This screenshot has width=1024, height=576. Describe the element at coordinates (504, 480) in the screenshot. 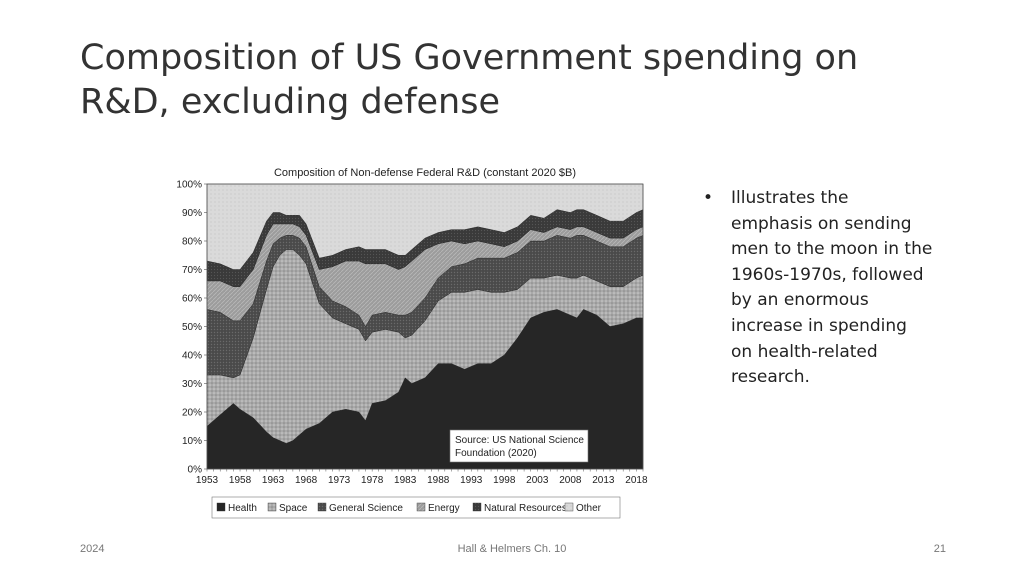

I see `x-tick-label: 1998` at that location.